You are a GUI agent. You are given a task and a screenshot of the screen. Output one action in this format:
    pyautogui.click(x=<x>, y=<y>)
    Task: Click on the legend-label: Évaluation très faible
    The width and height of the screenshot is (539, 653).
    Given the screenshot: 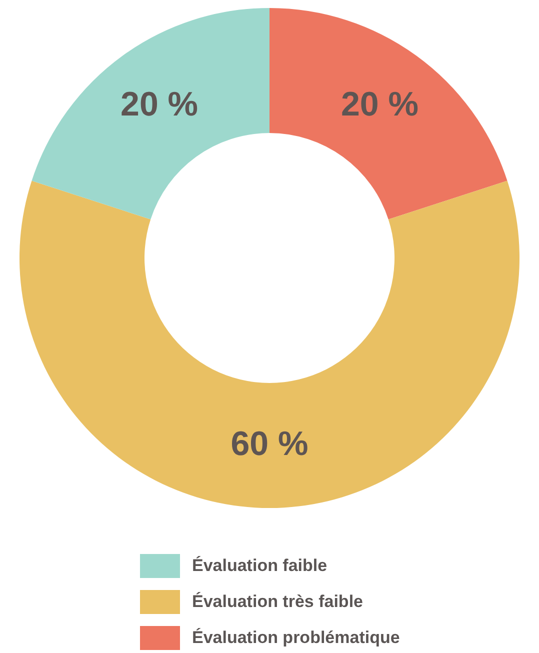 What is the action you would take?
    pyautogui.click(x=277, y=602)
    